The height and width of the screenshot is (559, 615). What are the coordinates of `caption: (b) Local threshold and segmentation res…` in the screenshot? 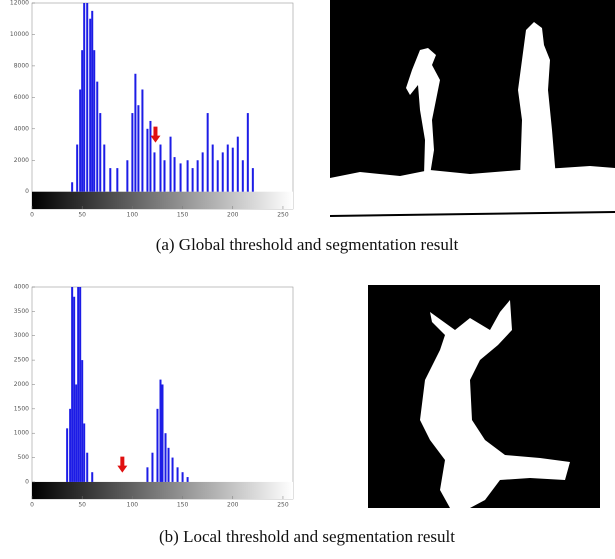 It's located at (307, 536).